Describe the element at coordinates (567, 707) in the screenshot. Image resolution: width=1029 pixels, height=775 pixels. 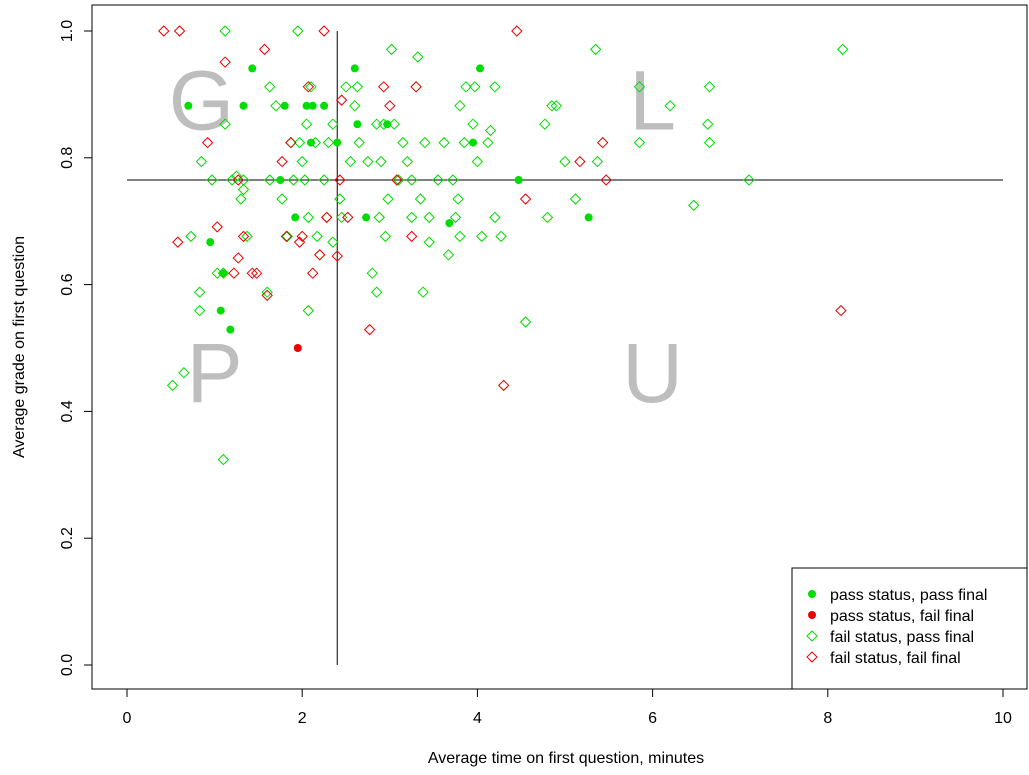
I see `x-axis: 0 2 4 6 8 10` at that location.